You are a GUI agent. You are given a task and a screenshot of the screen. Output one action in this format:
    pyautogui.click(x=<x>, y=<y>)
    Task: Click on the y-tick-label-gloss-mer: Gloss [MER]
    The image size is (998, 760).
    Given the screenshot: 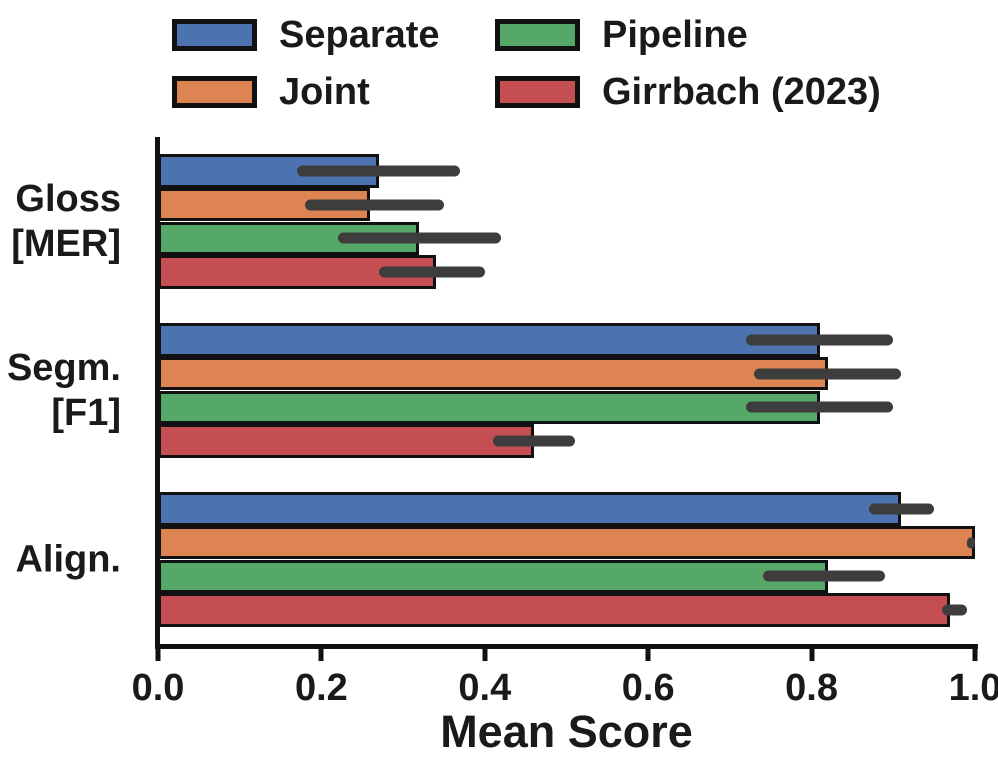 What is the action you would take?
    pyautogui.click(x=66, y=222)
    